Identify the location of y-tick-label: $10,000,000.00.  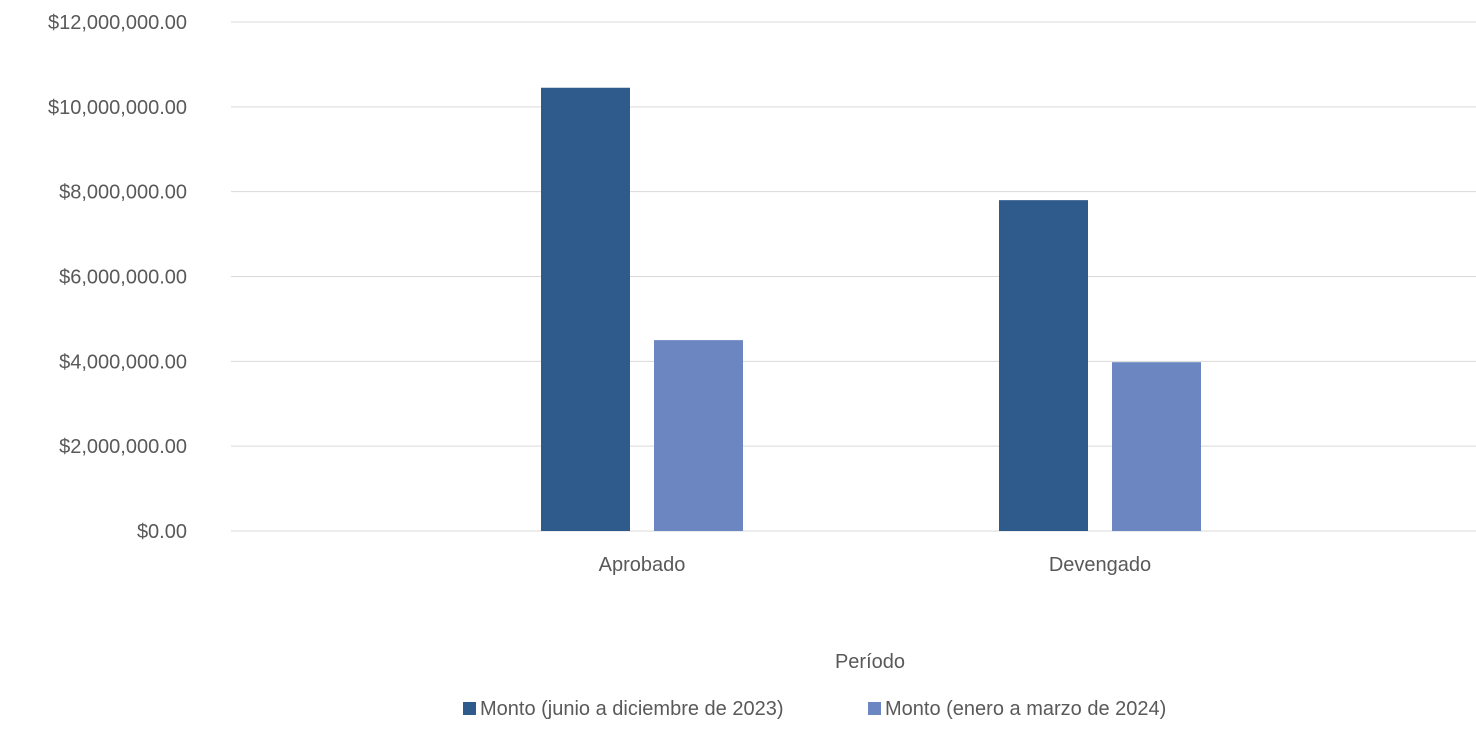
(117, 108).